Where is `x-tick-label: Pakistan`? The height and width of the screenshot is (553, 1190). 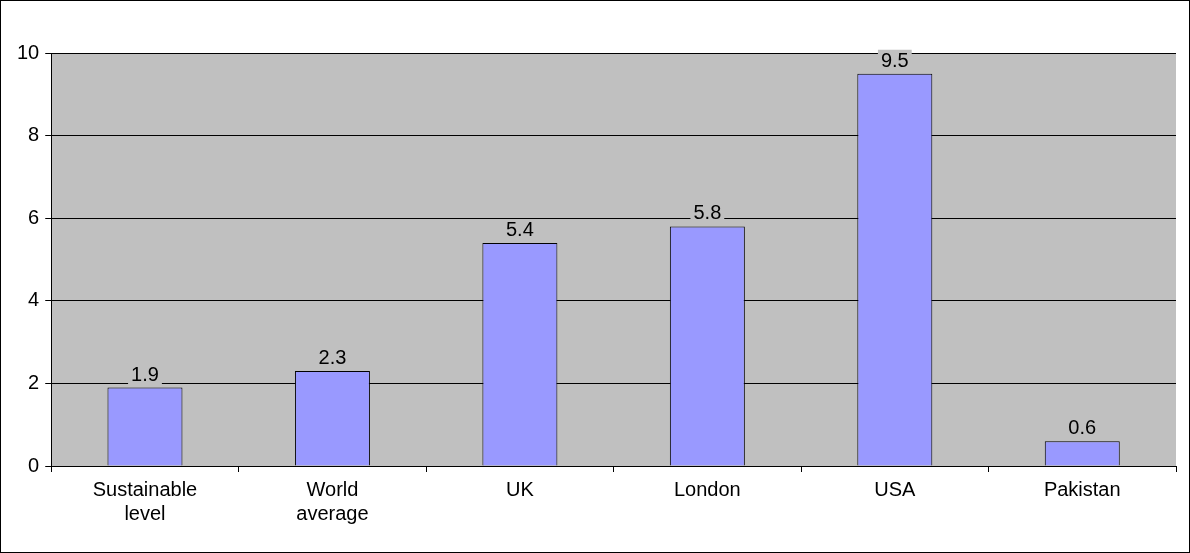
x-tick-label: Pakistan is located at coordinates (1082, 488).